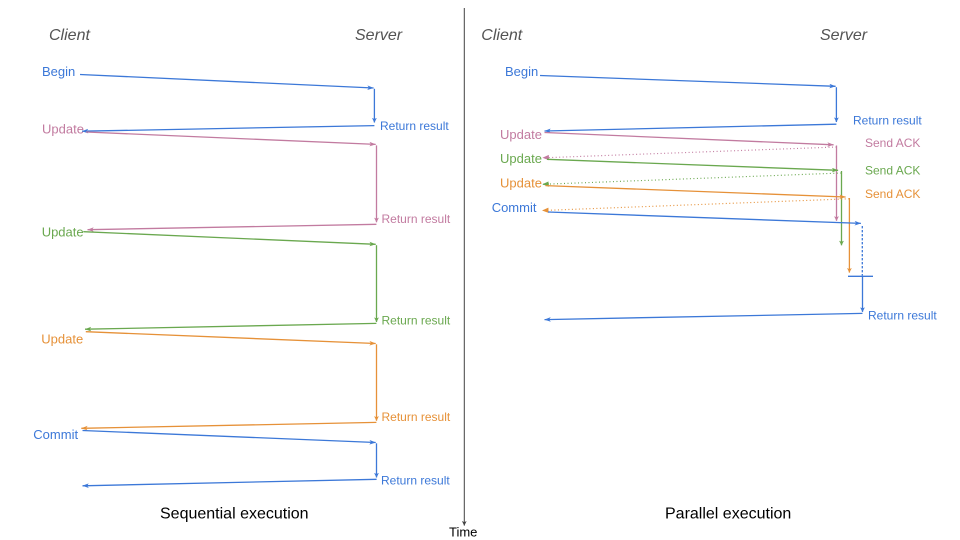  Describe the element at coordinates (728, 514) in the screenshot. I see `svg-text: Parallel execution` at that location.